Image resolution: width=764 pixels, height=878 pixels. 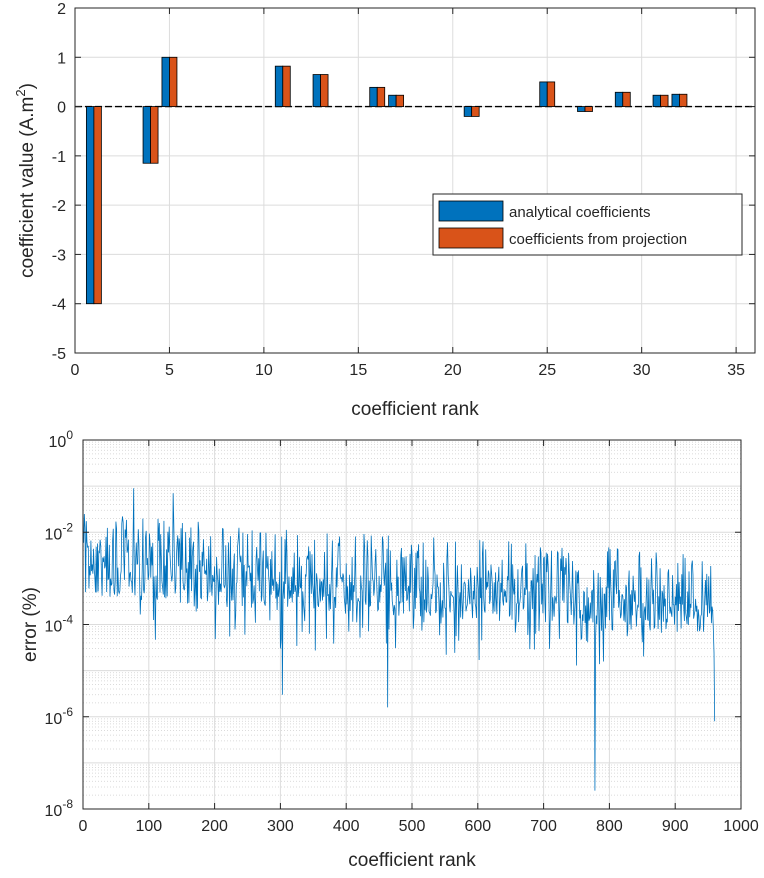 I want to click on x-tick-label: 600, so click(x=477, y=826).